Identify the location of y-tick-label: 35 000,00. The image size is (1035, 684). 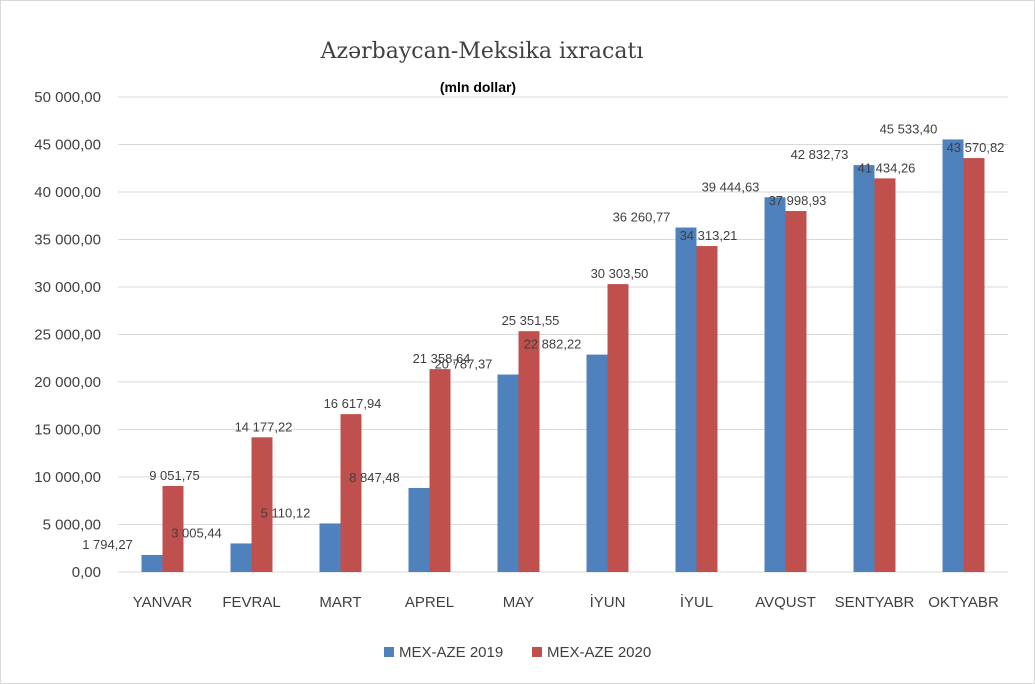
(67, 240).